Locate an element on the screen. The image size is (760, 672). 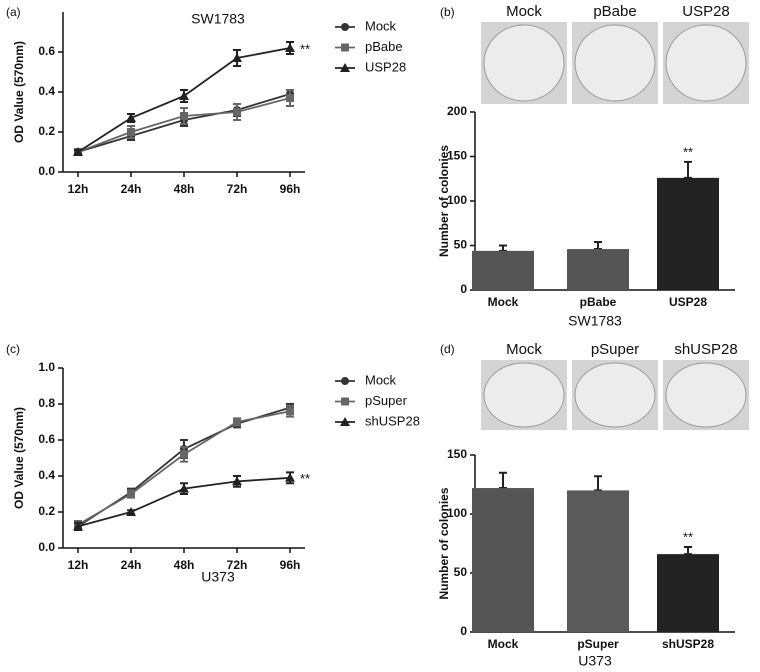
panel-label: (d) is located at coordinates (447, 349).